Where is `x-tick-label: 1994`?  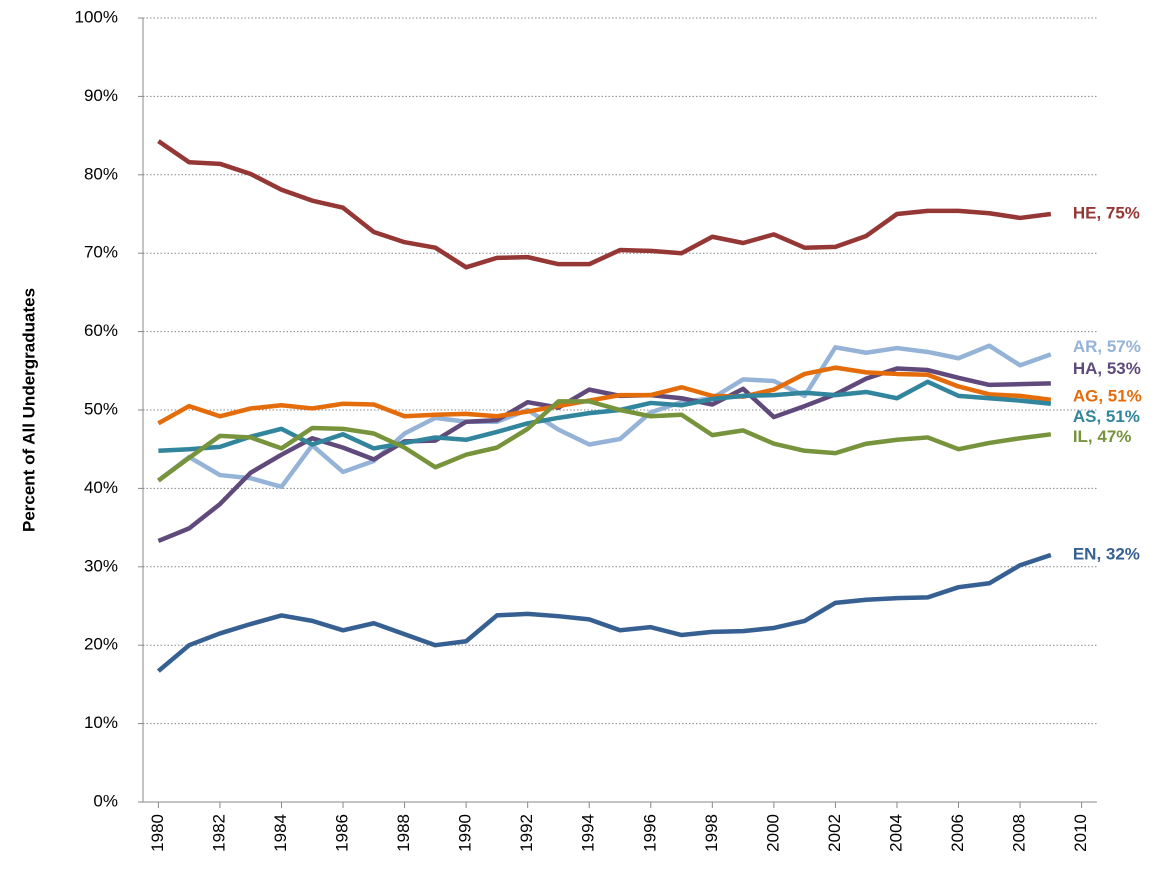 x-tick-label: 1994 is located at coordinates (588, 833).